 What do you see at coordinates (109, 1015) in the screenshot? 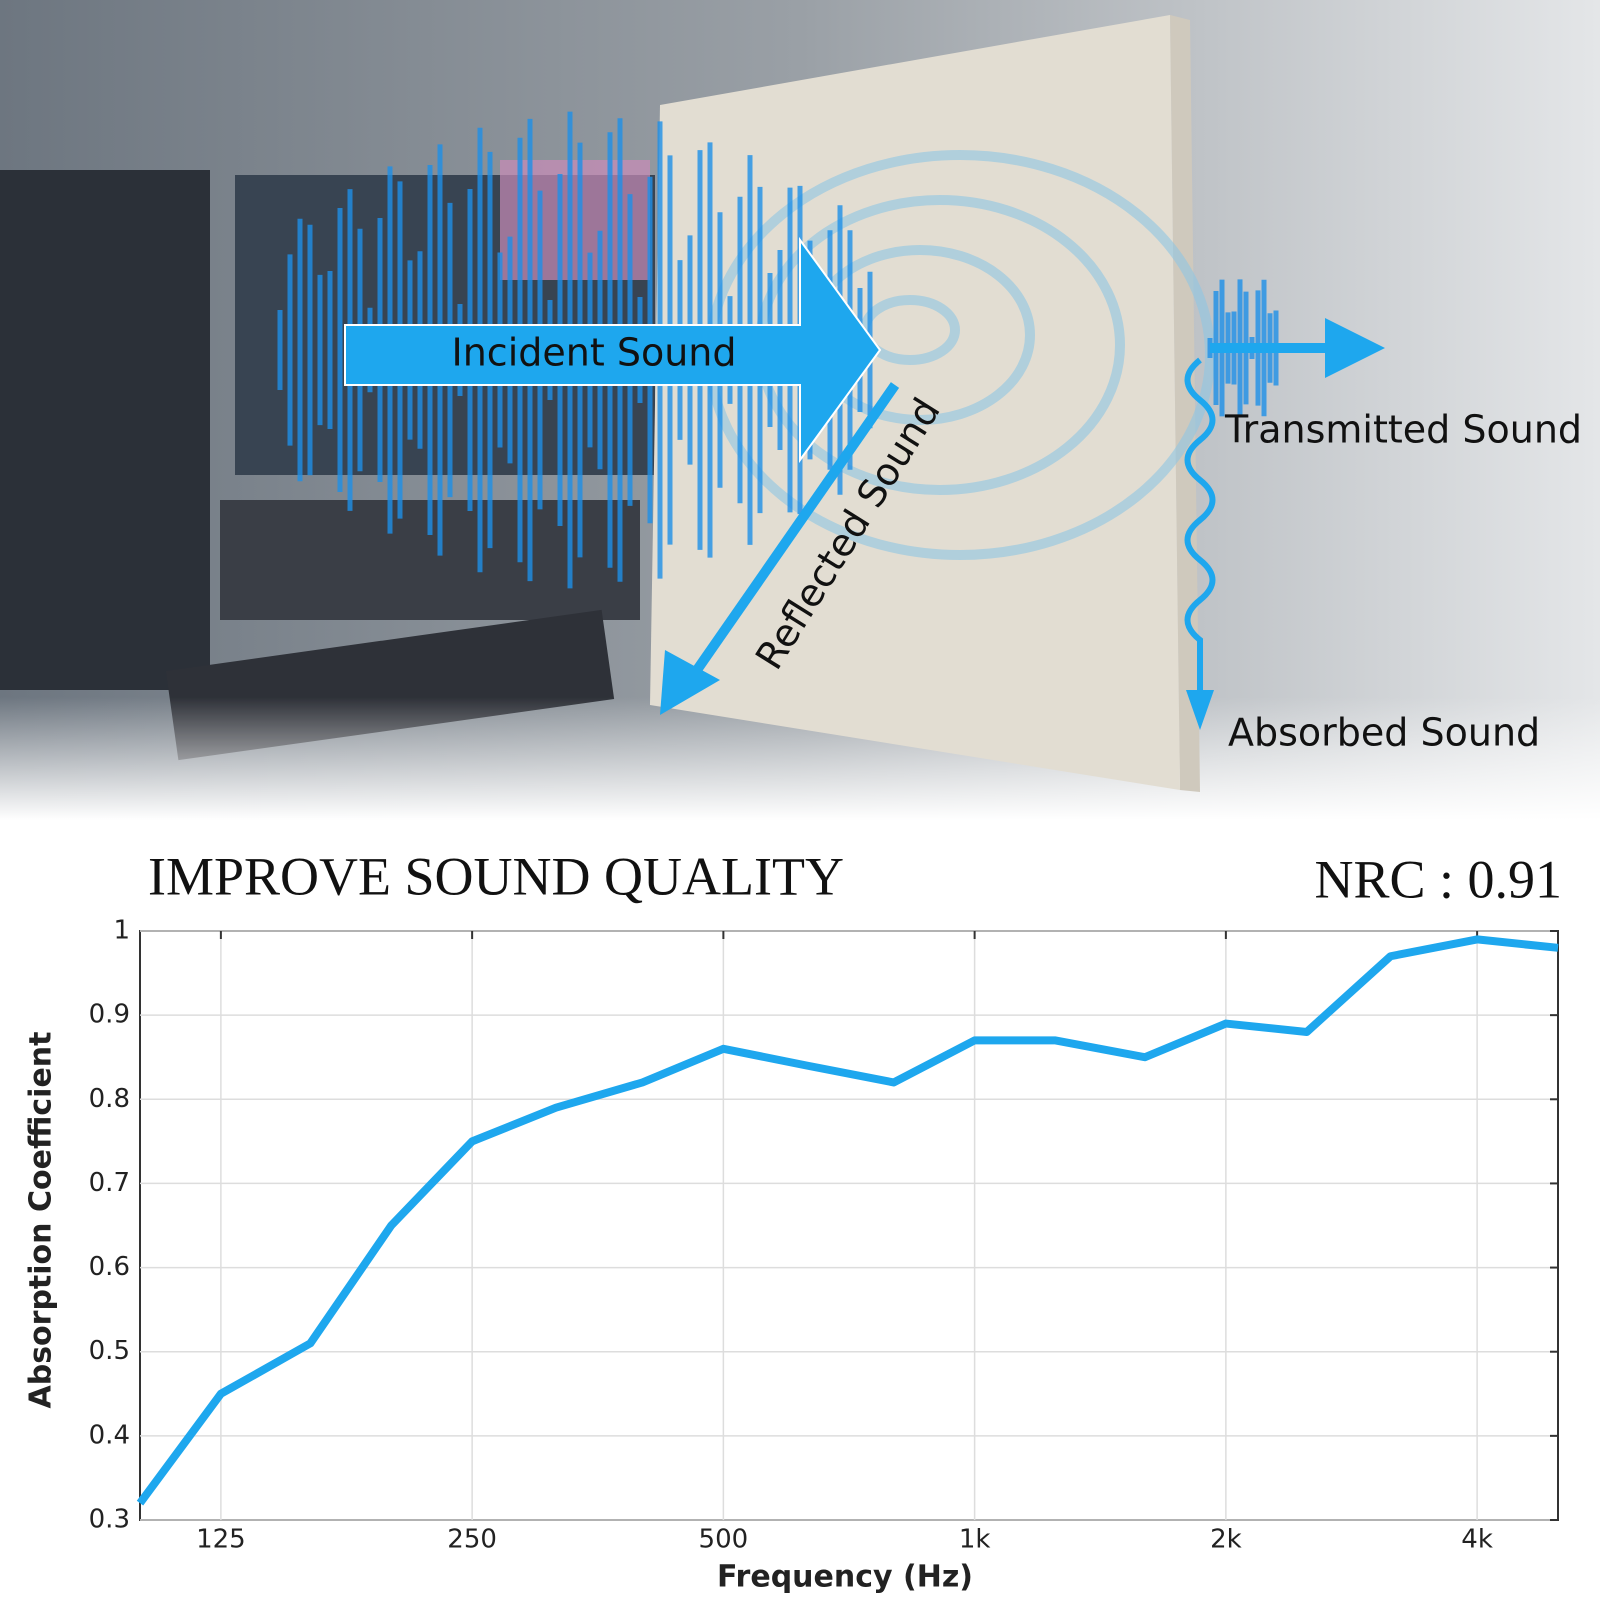
I see `y-tick-label: 0.9` at bounding box center [109, 1015].